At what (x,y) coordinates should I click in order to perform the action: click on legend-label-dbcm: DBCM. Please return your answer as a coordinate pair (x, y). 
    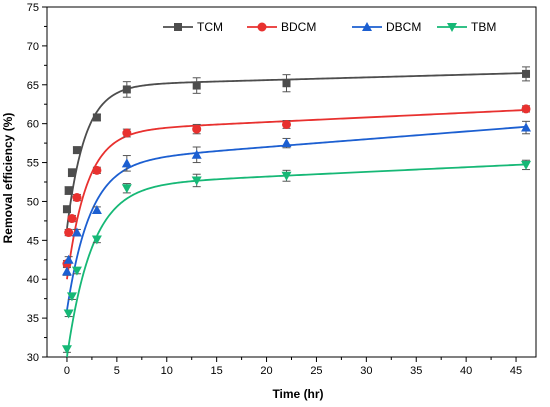
    Looking at the image, I should click on (403, 27).